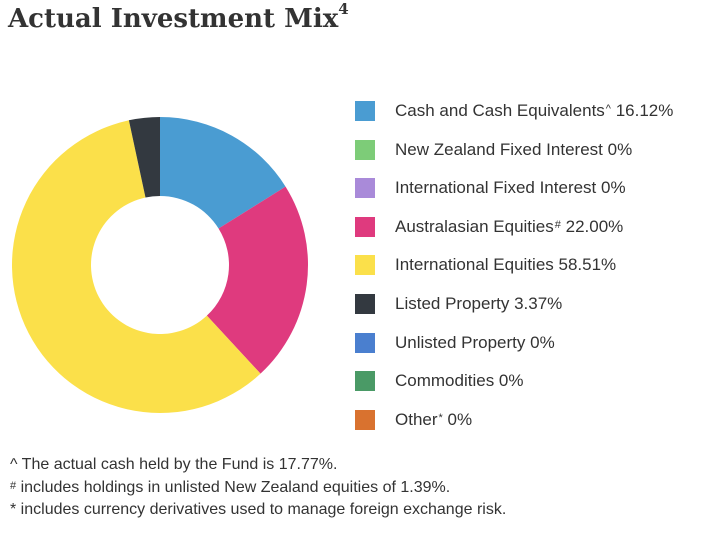 This screenshot has width=722, height=539. What do you see at coordinates (514, 427) in the screenshot?
I see `legend-item: Other* 0%` at bounding box center [514, 427].